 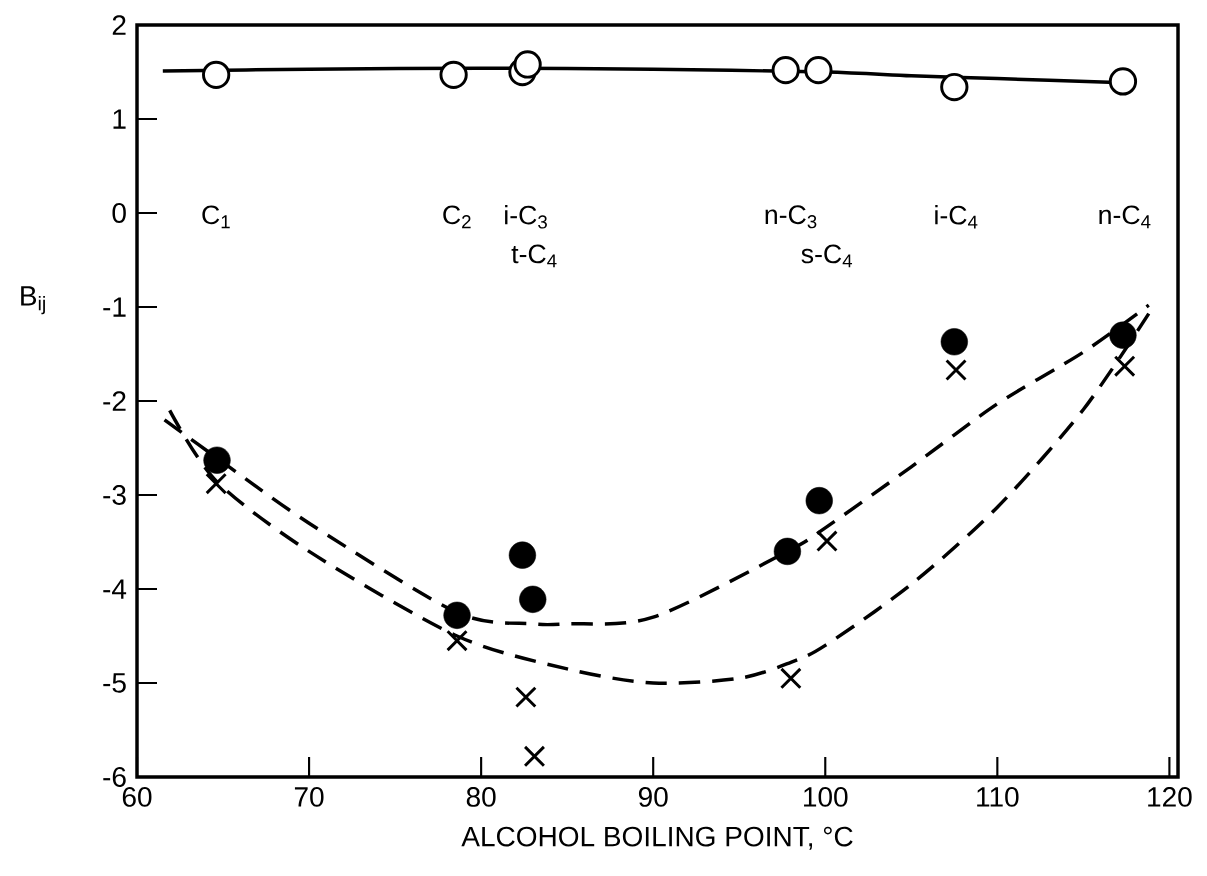 What do you see at coordinates (827, 256) in the screenshot?
I see `annotation: s-C$_{4}$` at bounding box center [827, 256].